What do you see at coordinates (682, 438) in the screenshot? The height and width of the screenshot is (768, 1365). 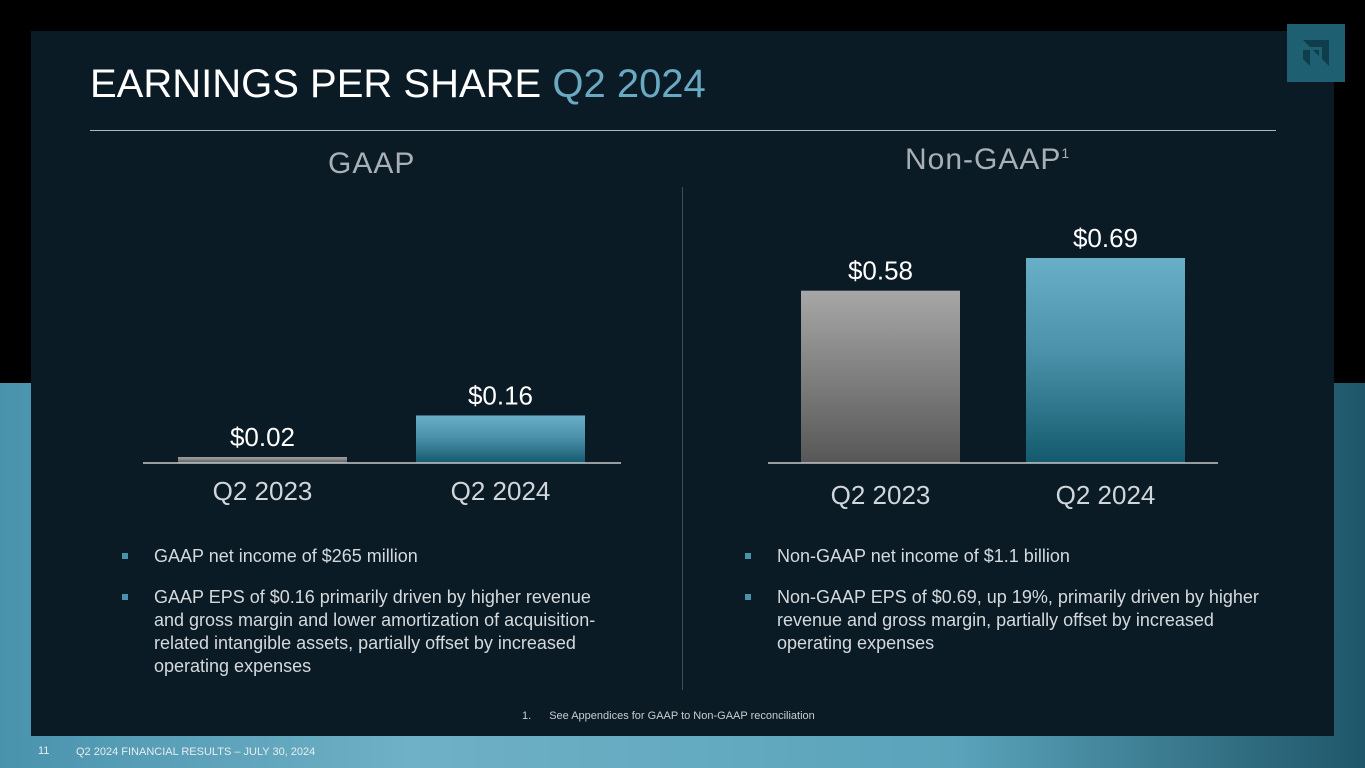 I see `section-divider` at bounding box center [682, 438].